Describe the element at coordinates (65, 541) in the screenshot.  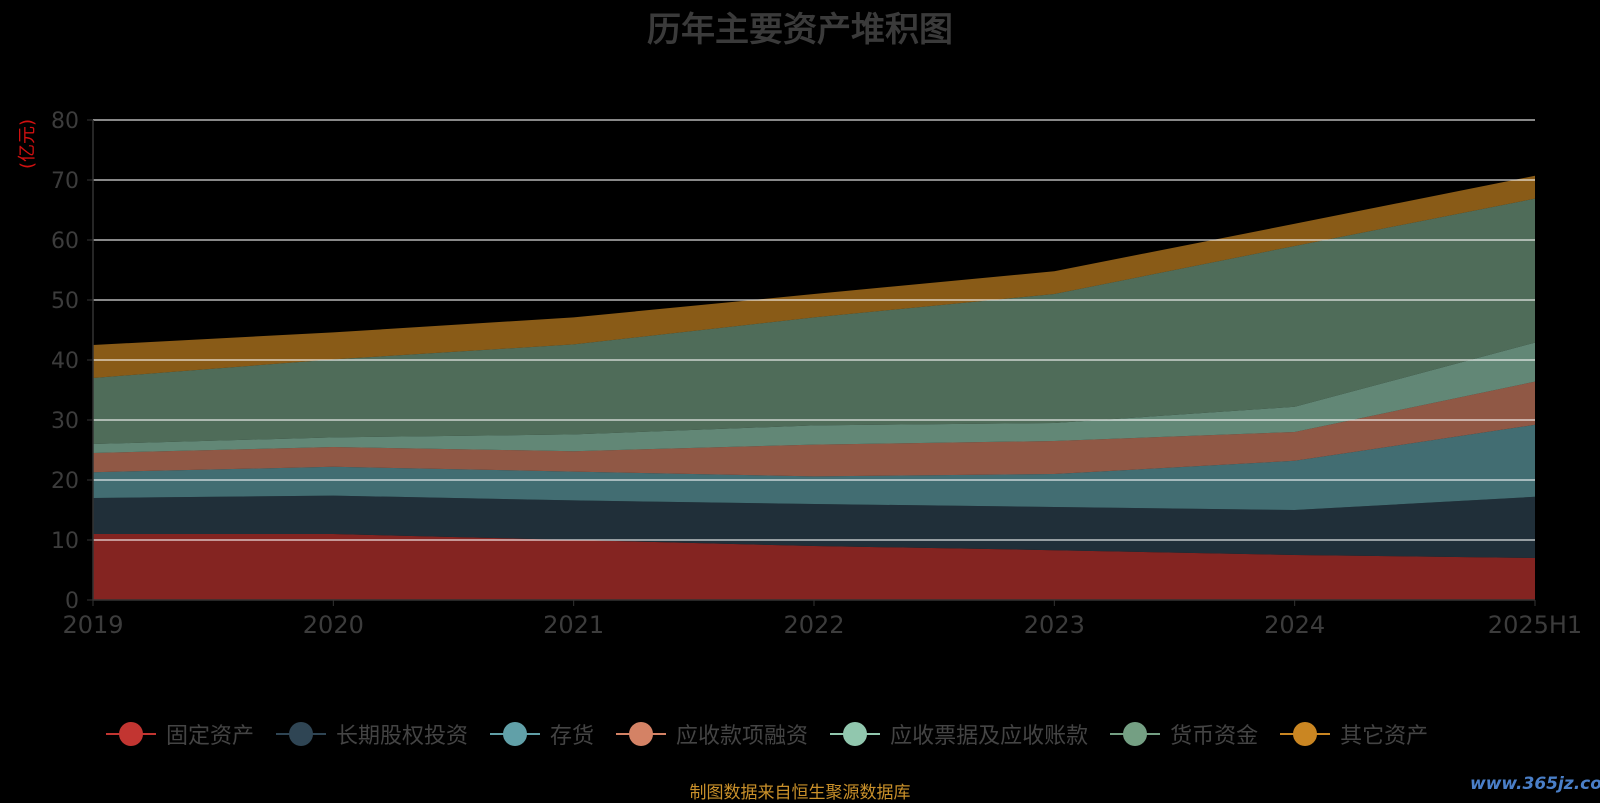
I see `y-tick-label: 10` at that location.